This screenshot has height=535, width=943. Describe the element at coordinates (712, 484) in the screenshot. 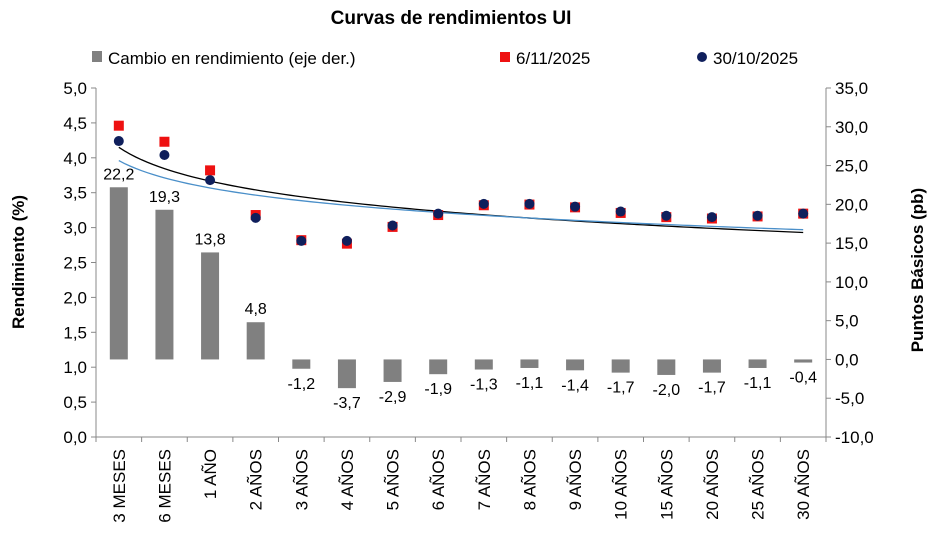

I see `x-tick-label: 20 AÑOS` at that location.